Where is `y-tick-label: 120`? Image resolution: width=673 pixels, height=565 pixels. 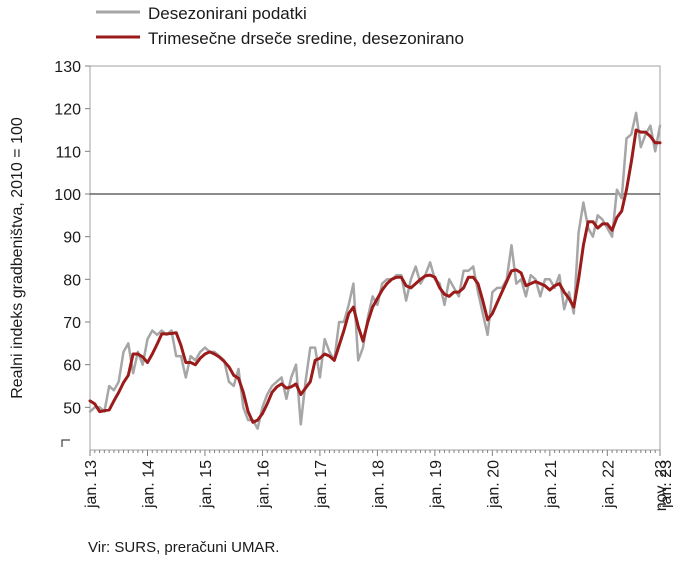
y-tick-label: 120 is located at coordinates (67, 110).